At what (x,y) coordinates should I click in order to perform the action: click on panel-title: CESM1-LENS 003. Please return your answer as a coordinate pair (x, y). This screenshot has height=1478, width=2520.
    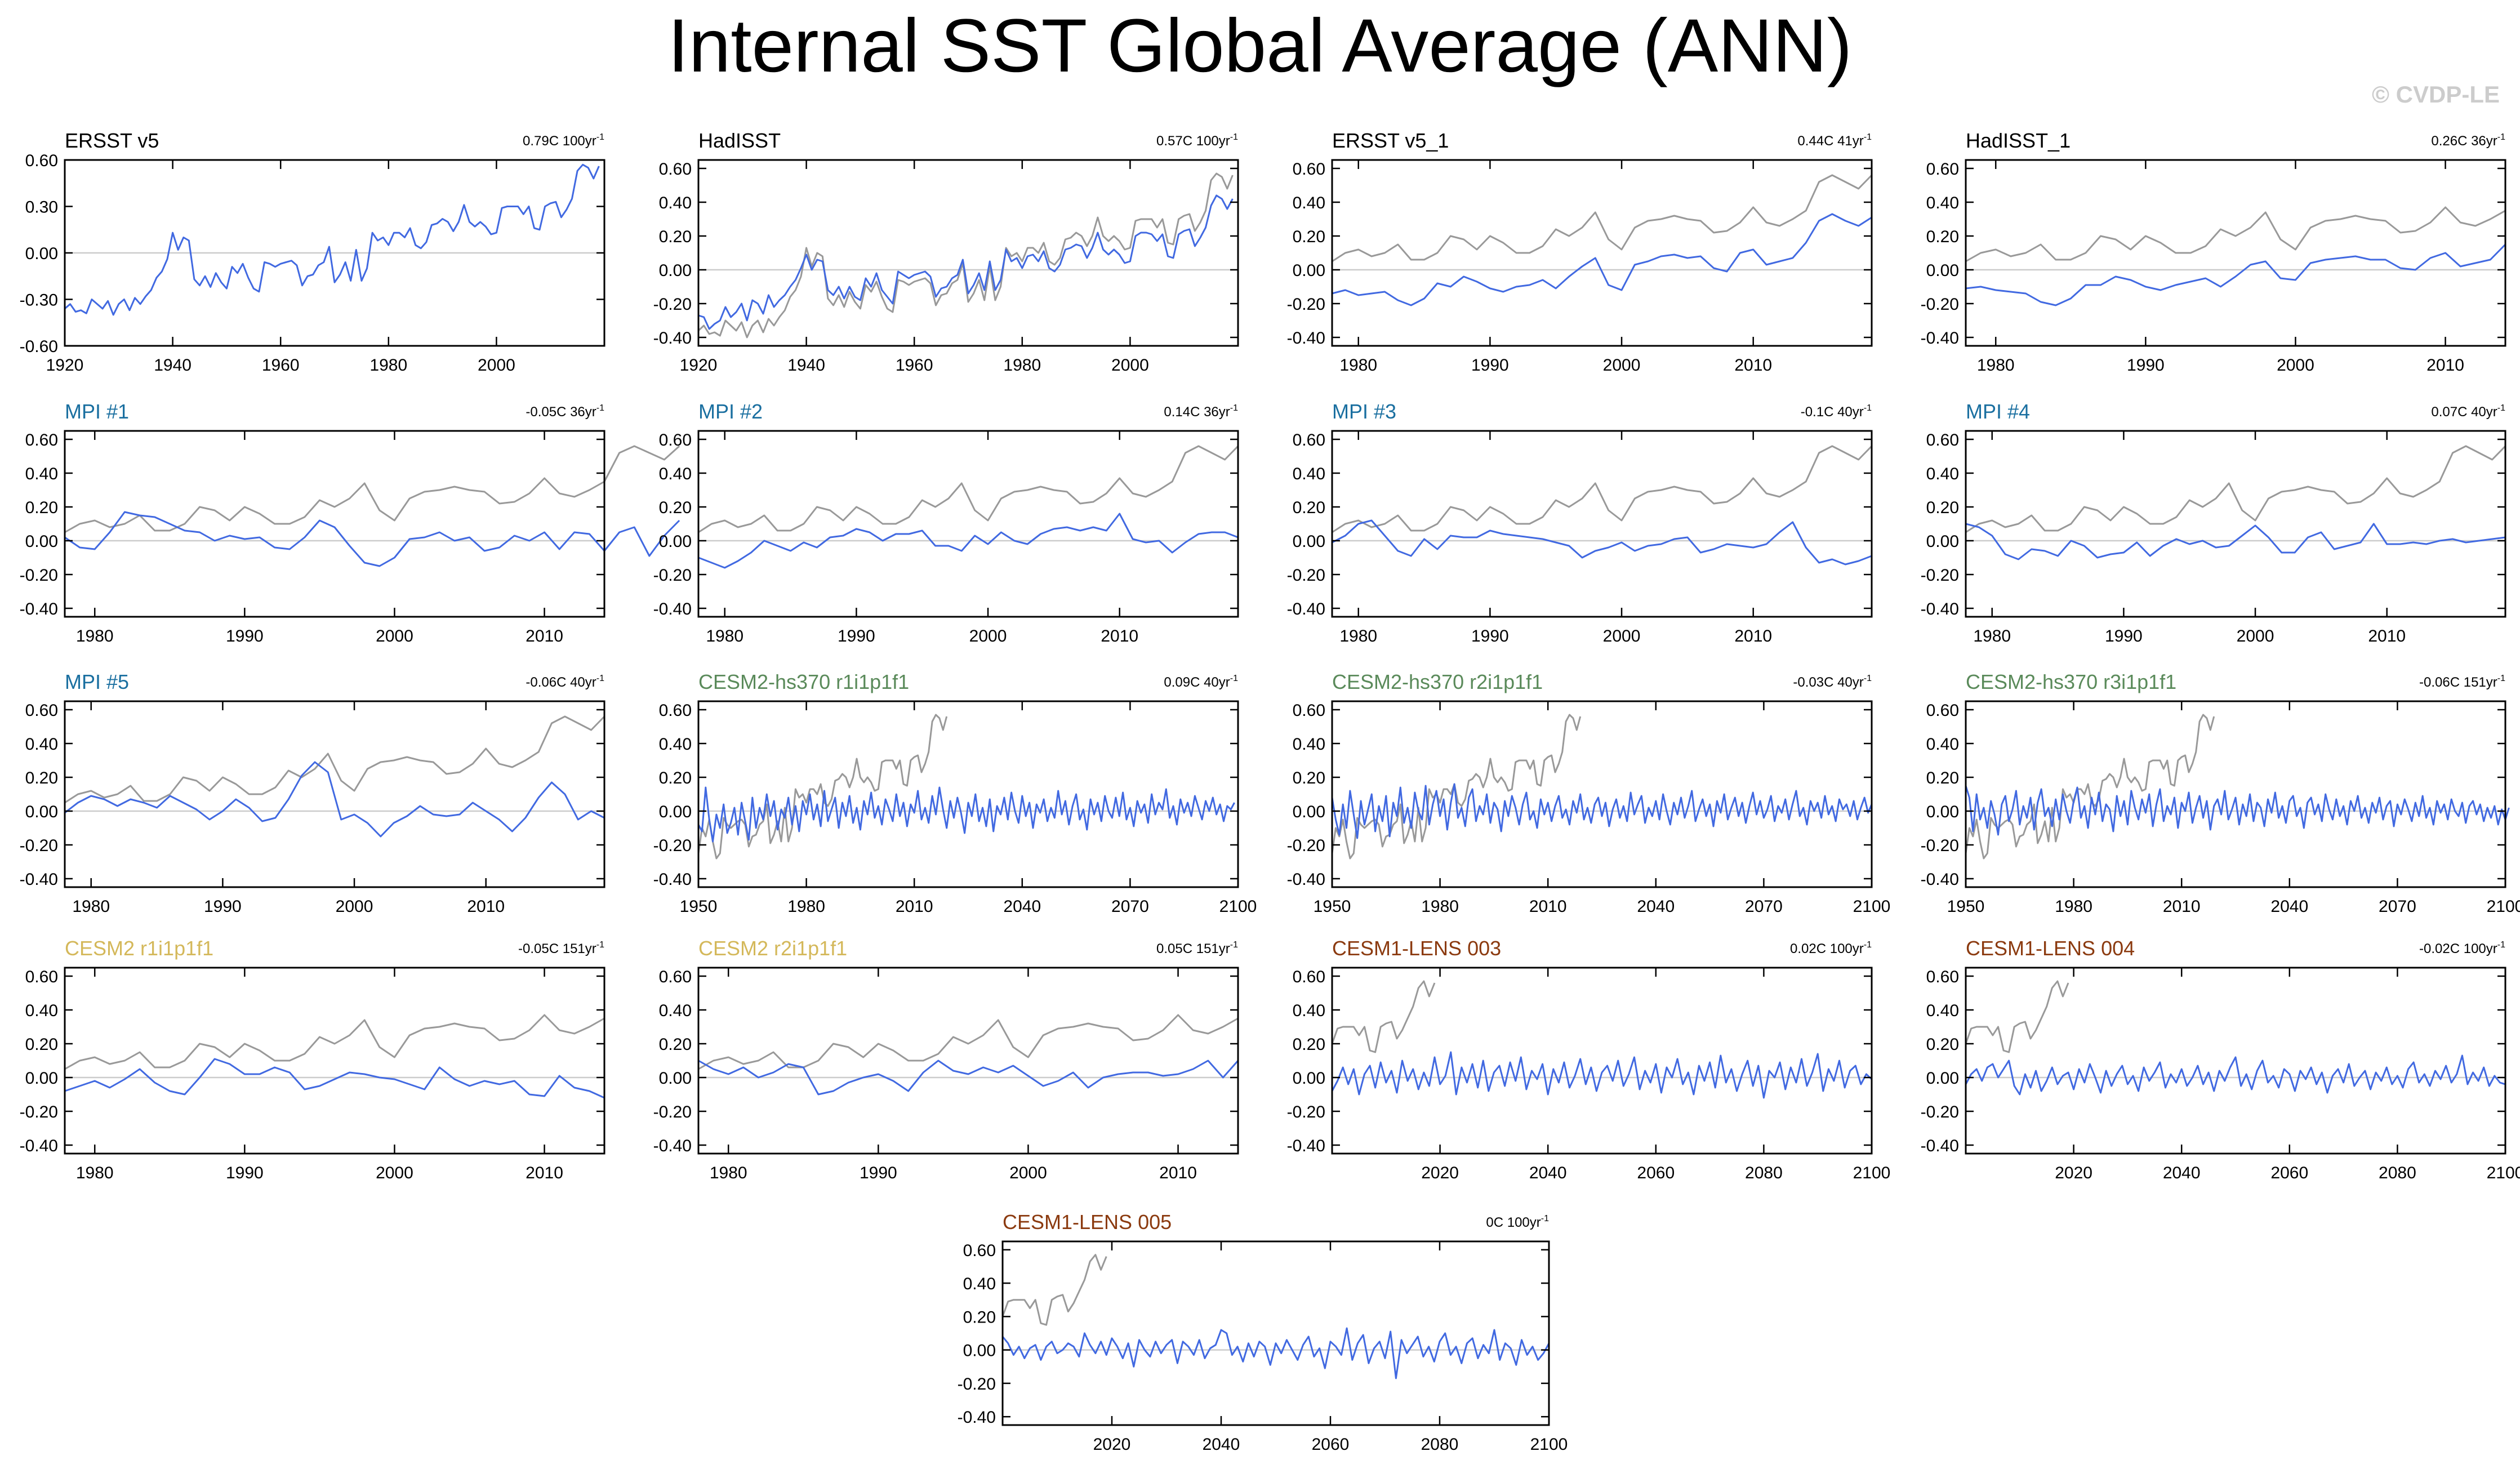
    Looking at the image, I should click on (1416, 948).